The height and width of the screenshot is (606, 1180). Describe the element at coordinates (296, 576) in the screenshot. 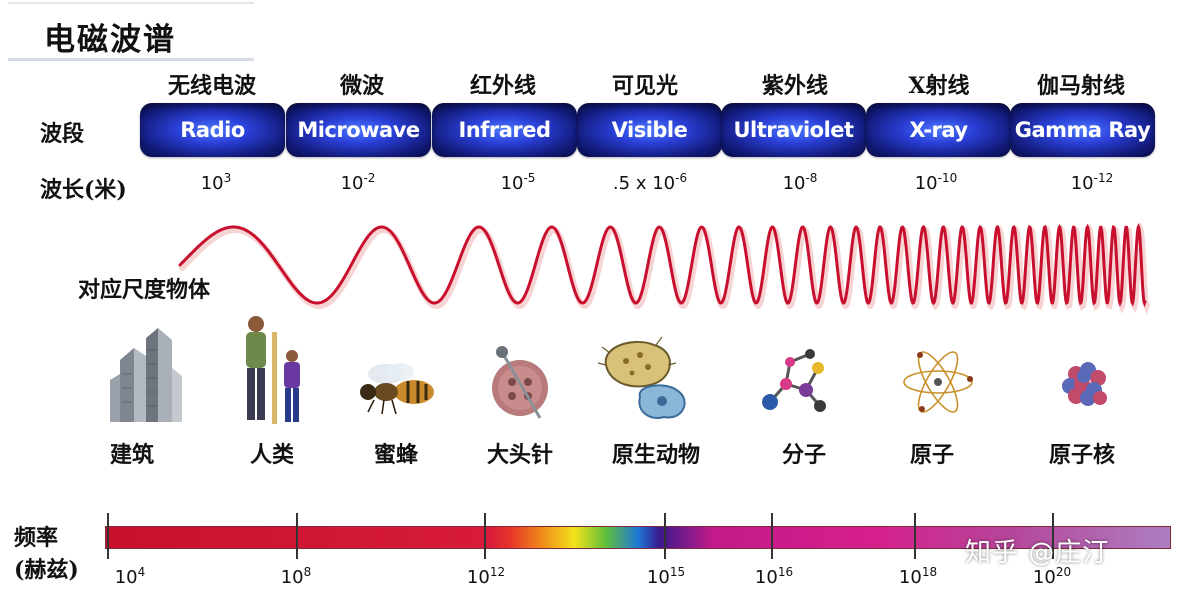

I see `frequency-tick-label: 108` at that location.